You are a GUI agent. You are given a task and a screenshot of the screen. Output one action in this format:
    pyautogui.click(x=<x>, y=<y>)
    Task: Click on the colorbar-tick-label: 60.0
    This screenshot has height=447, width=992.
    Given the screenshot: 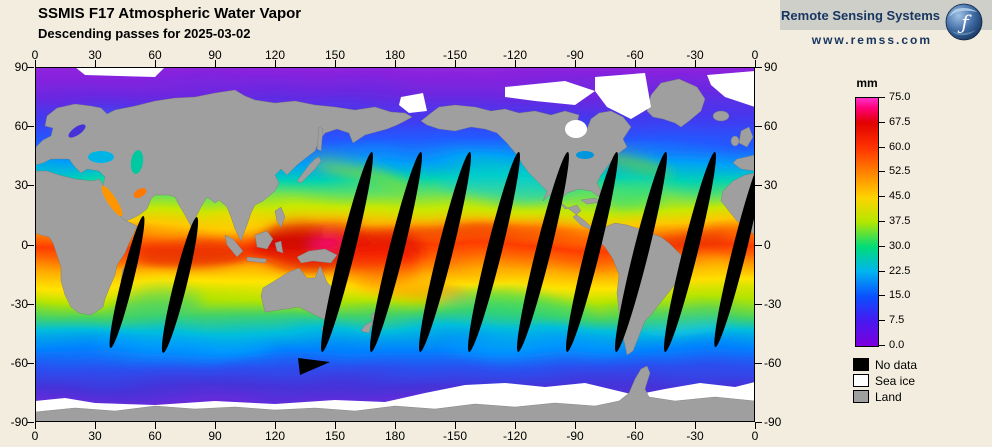 What is the action you would take?
    pyautogui.click(x=900, y=146)
    